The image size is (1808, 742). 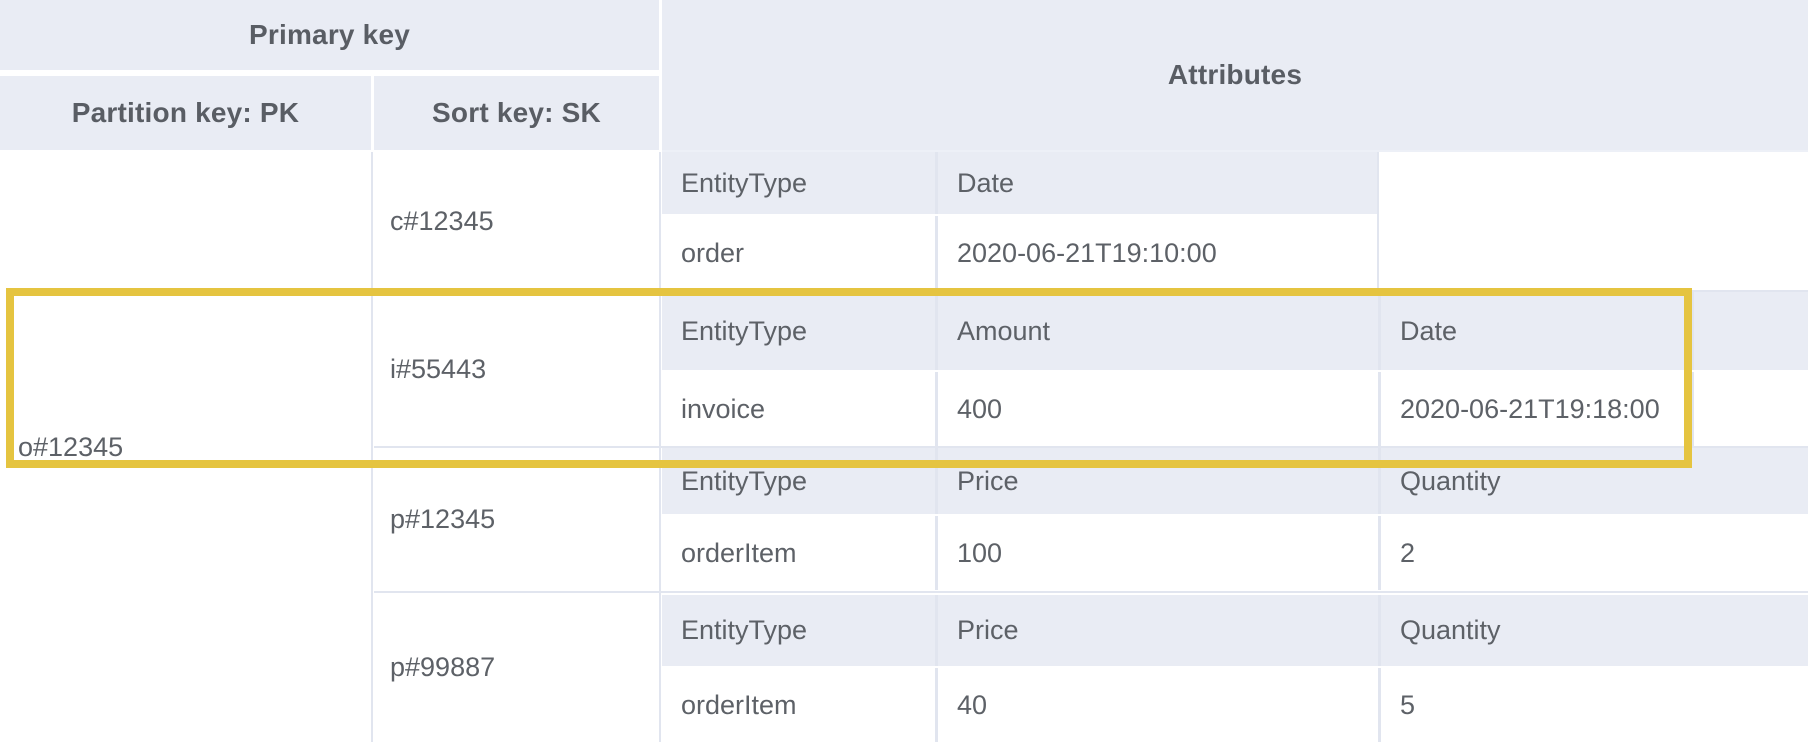 What do you see at coordinates (1594, 705) in the screenshot?
I see `attribute-value-cell: 5` at bounding box center [1594, 705].